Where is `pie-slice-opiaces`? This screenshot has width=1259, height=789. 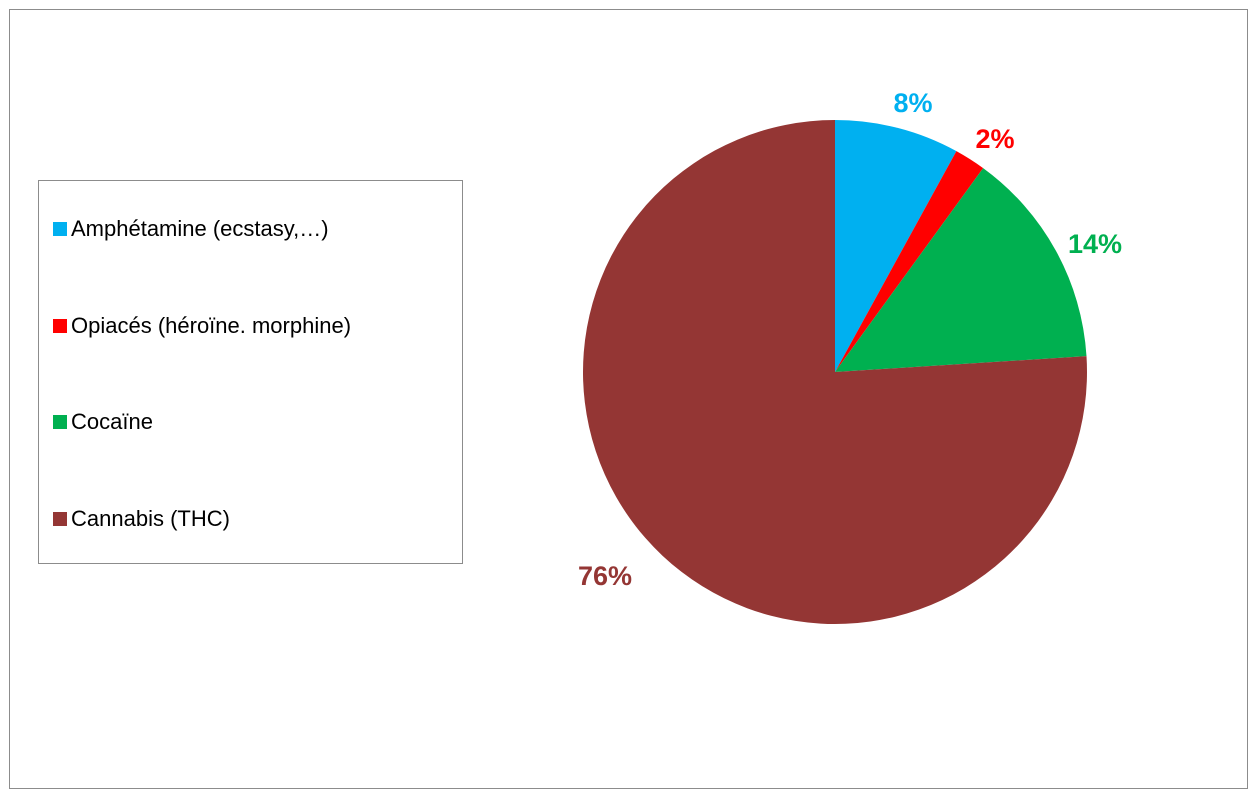
pie-slice-opiaces is located at coordinates (909, 261).